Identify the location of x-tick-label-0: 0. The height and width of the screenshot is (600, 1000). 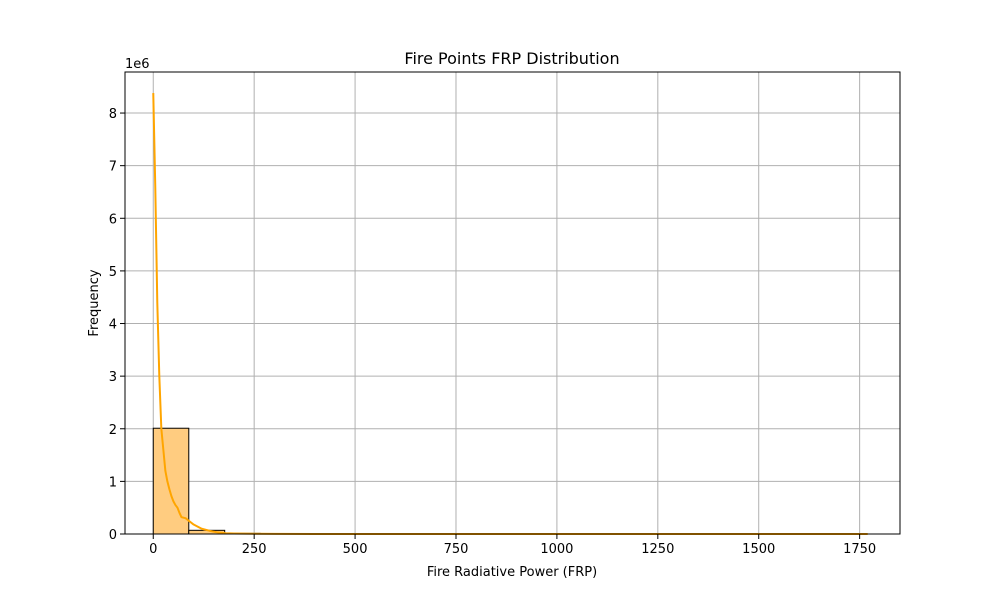
(153, 549).